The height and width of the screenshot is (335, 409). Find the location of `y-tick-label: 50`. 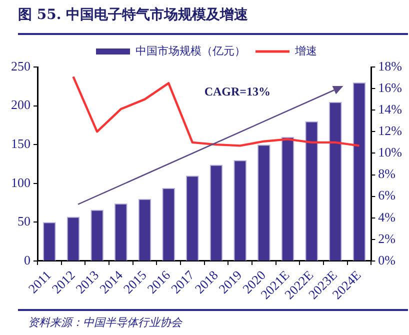

y-tick-label: 50 is located at coordinates (24, 221).